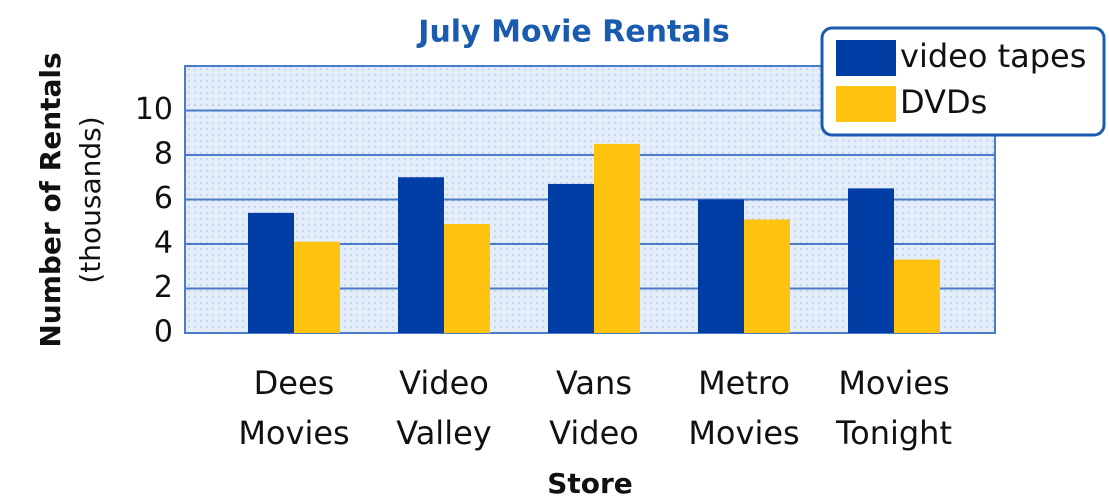 This screenshot has height=501, width=1109. I want to click on x-tick-label: Vans, so click(594, 383).